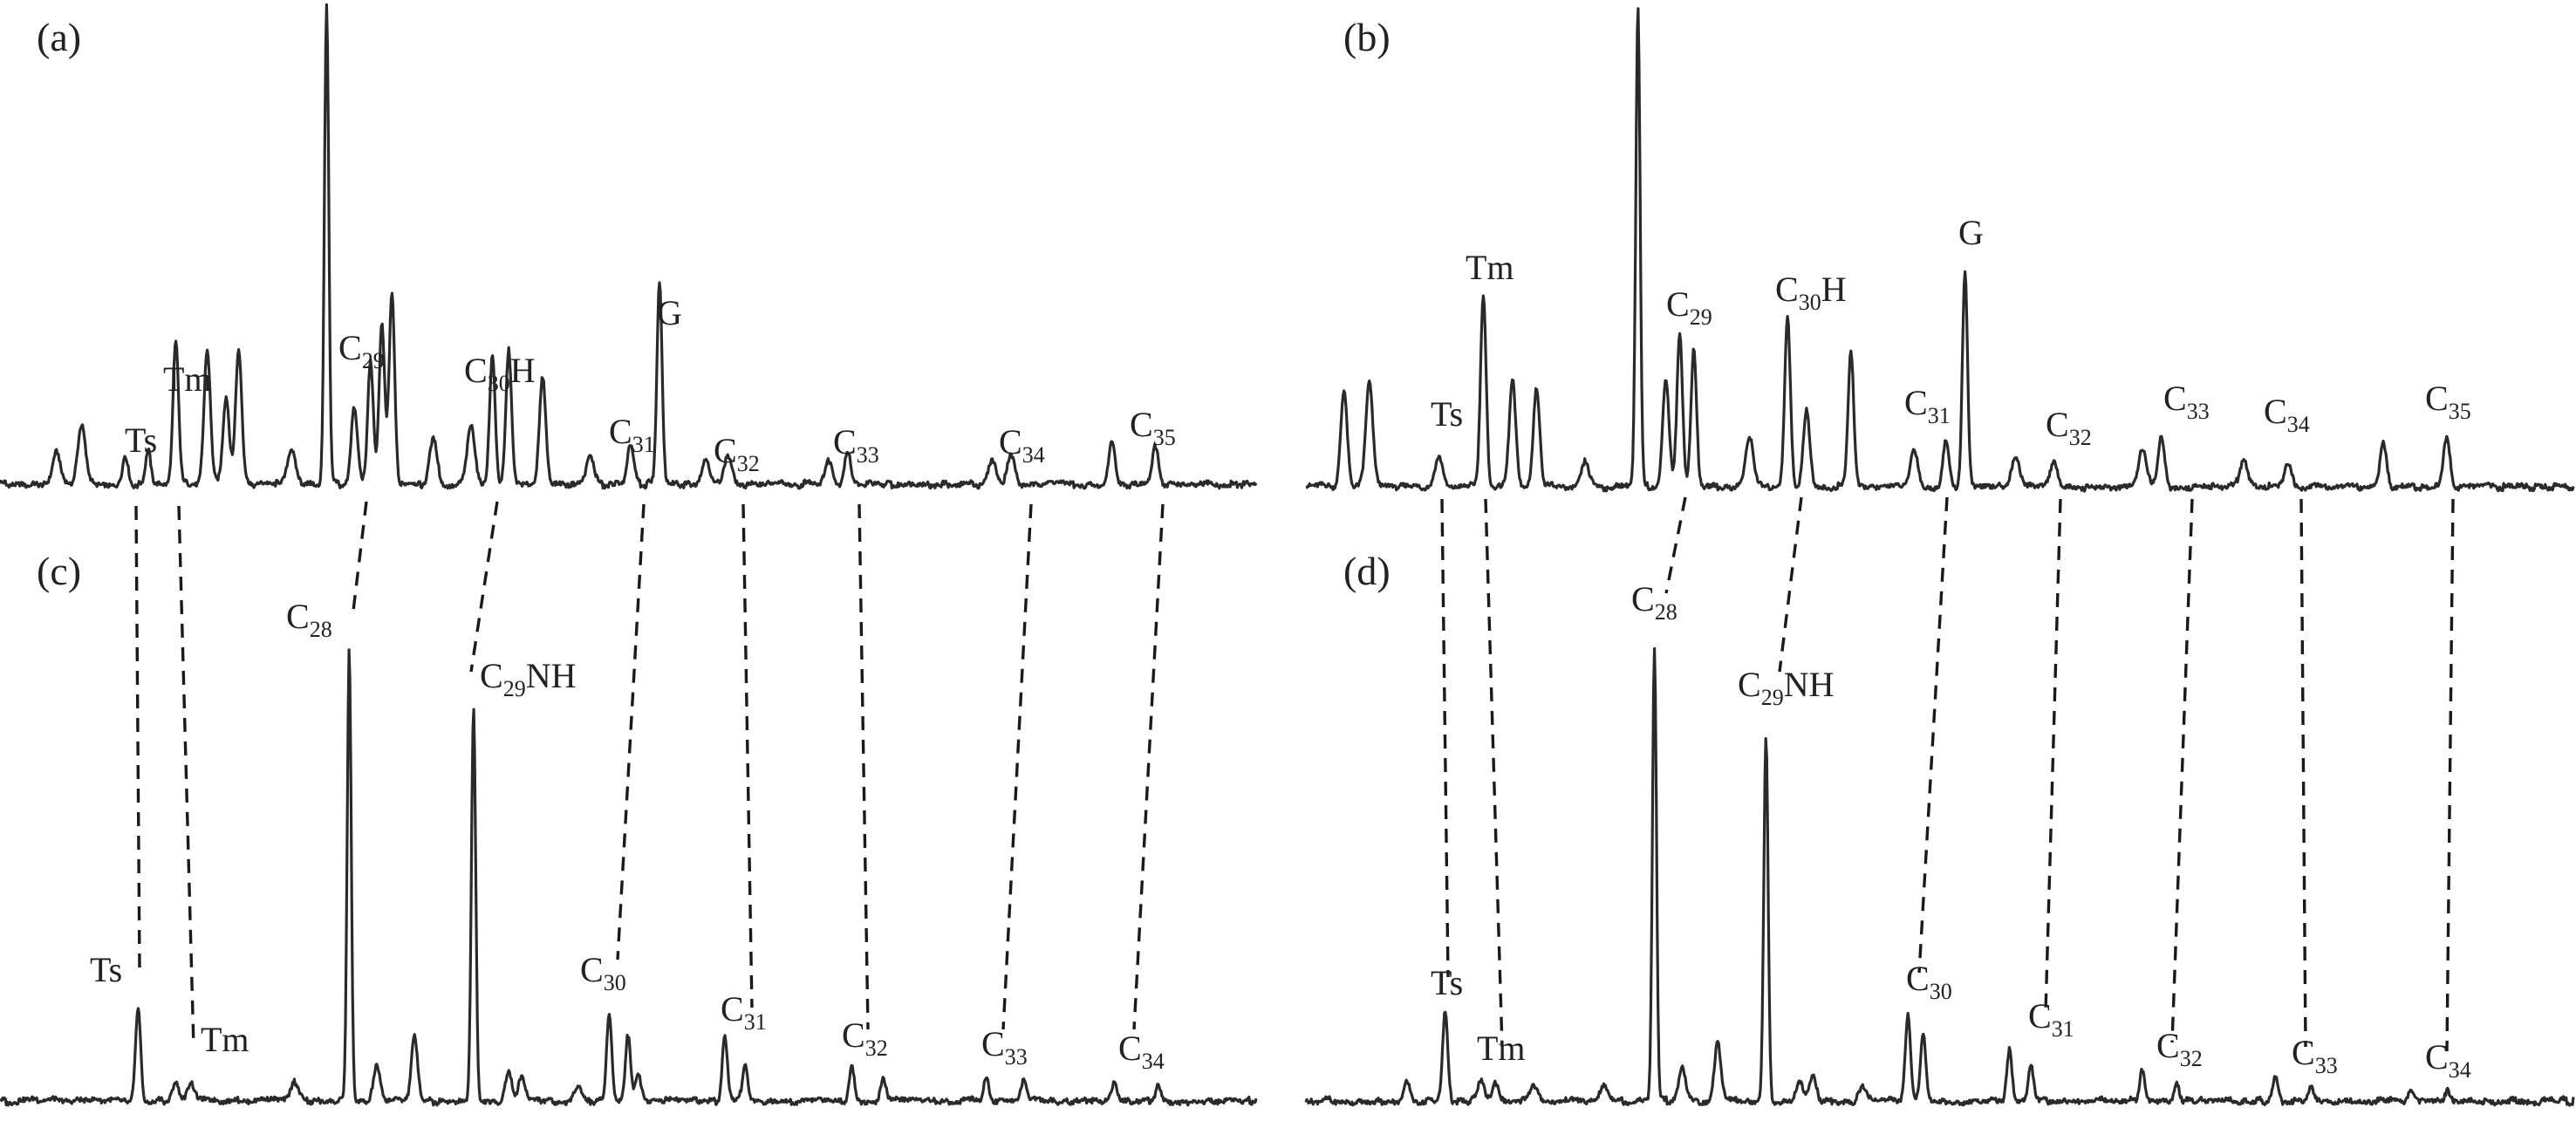 The image size is (2576, 1121). Describe the element at coordinates (141, 440) in the screenshot. I see `peak-label-a-0: Ts` at that location.